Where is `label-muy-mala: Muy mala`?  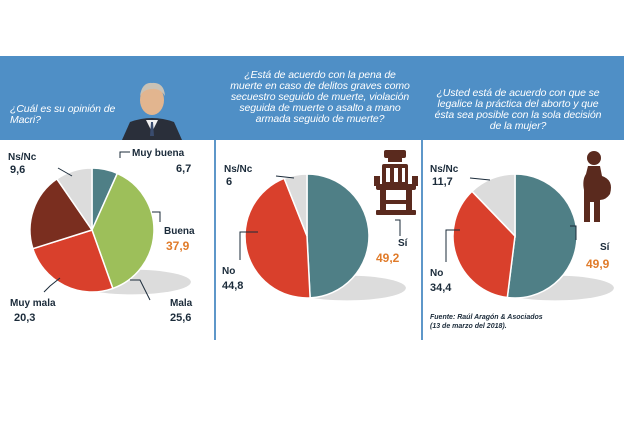 label-muy-mala: Muy mala is located at coordinates (33, 303).